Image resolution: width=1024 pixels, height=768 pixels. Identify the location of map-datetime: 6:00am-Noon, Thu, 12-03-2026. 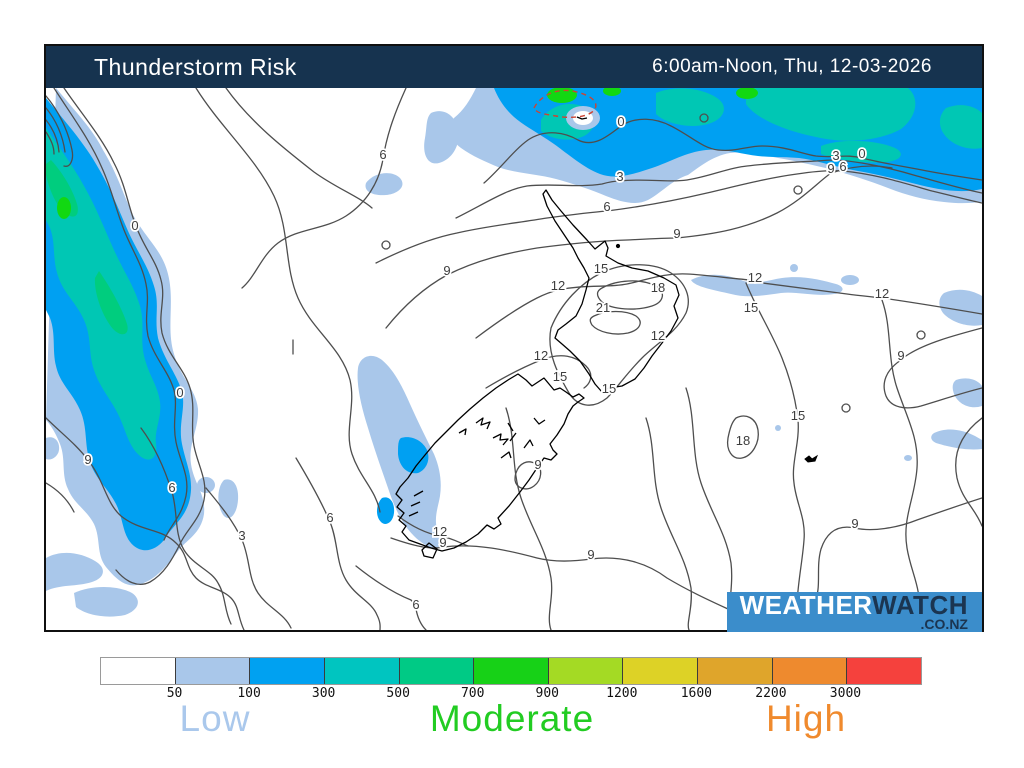
(792, 66).